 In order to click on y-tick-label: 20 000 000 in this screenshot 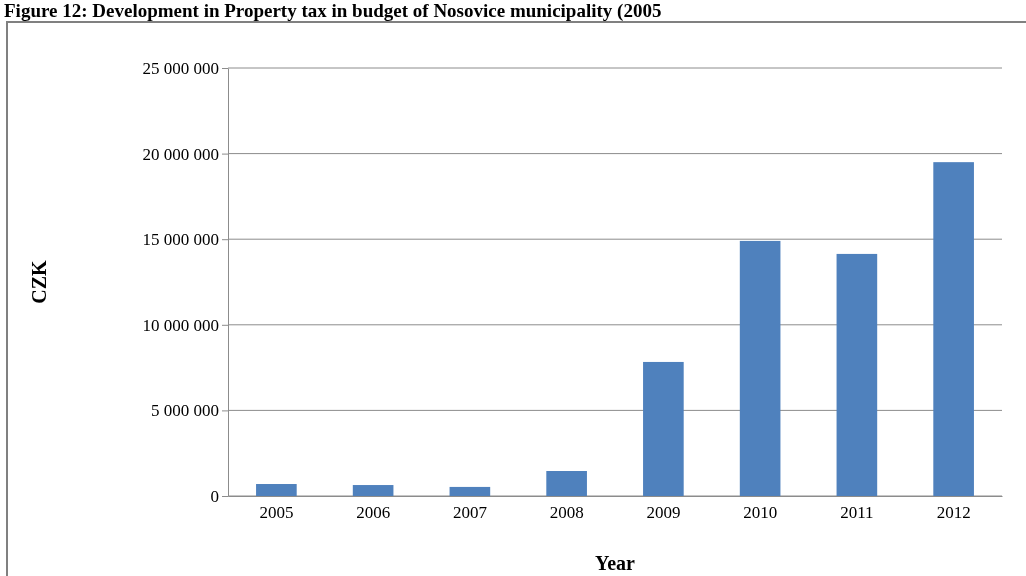, I will do `click(180, 154)`.